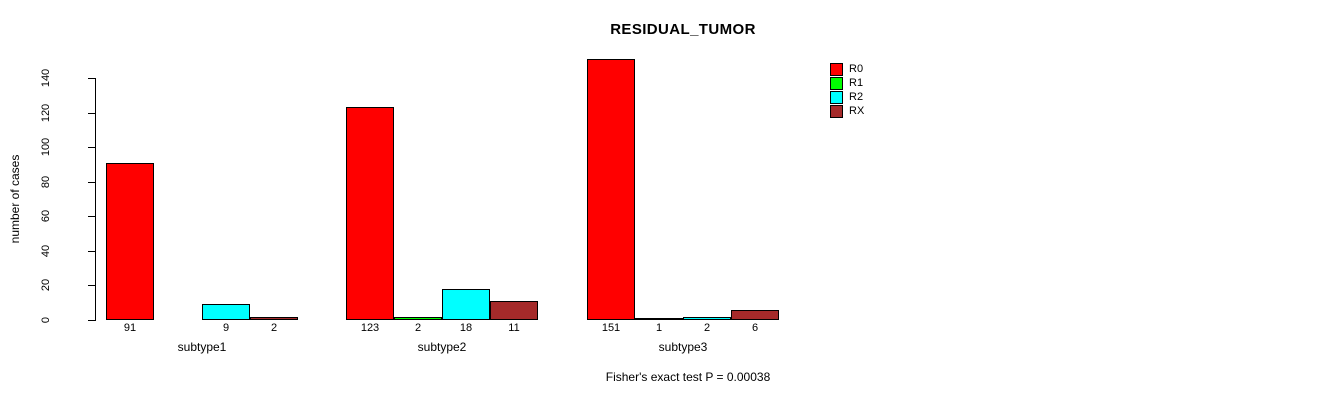  Describe the element at coordinates (202, 347) in the screenshot. I see `category-label-subtype1: subtype1` at that location.